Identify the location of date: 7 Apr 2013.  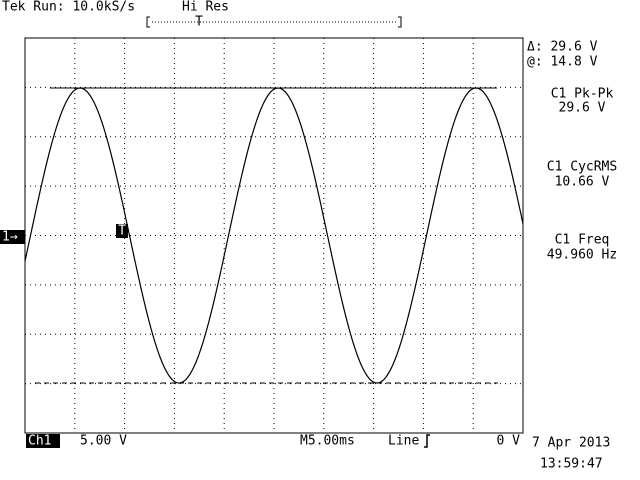
(571, 443).